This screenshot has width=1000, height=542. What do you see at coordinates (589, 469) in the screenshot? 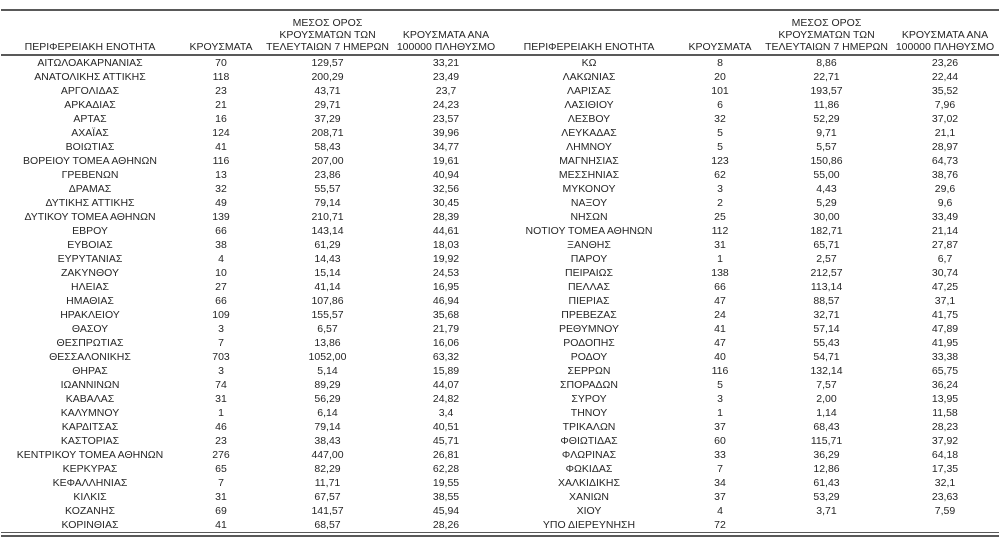
I see `region-cell: ΦΩΚΙΔΑΣ` at bounding box center [589, 469].